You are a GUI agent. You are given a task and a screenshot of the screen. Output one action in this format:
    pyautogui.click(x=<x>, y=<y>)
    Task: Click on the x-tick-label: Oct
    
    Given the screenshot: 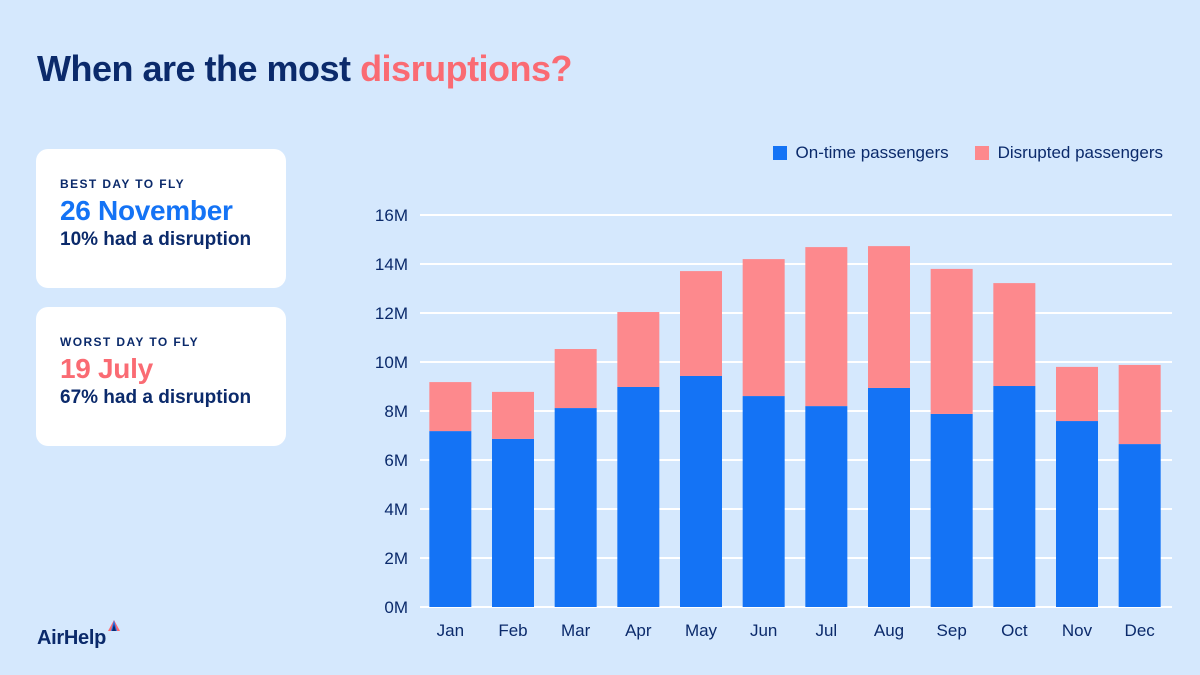 What is the action you would take?
    pyautogui.click(x=1014, y=630)
    